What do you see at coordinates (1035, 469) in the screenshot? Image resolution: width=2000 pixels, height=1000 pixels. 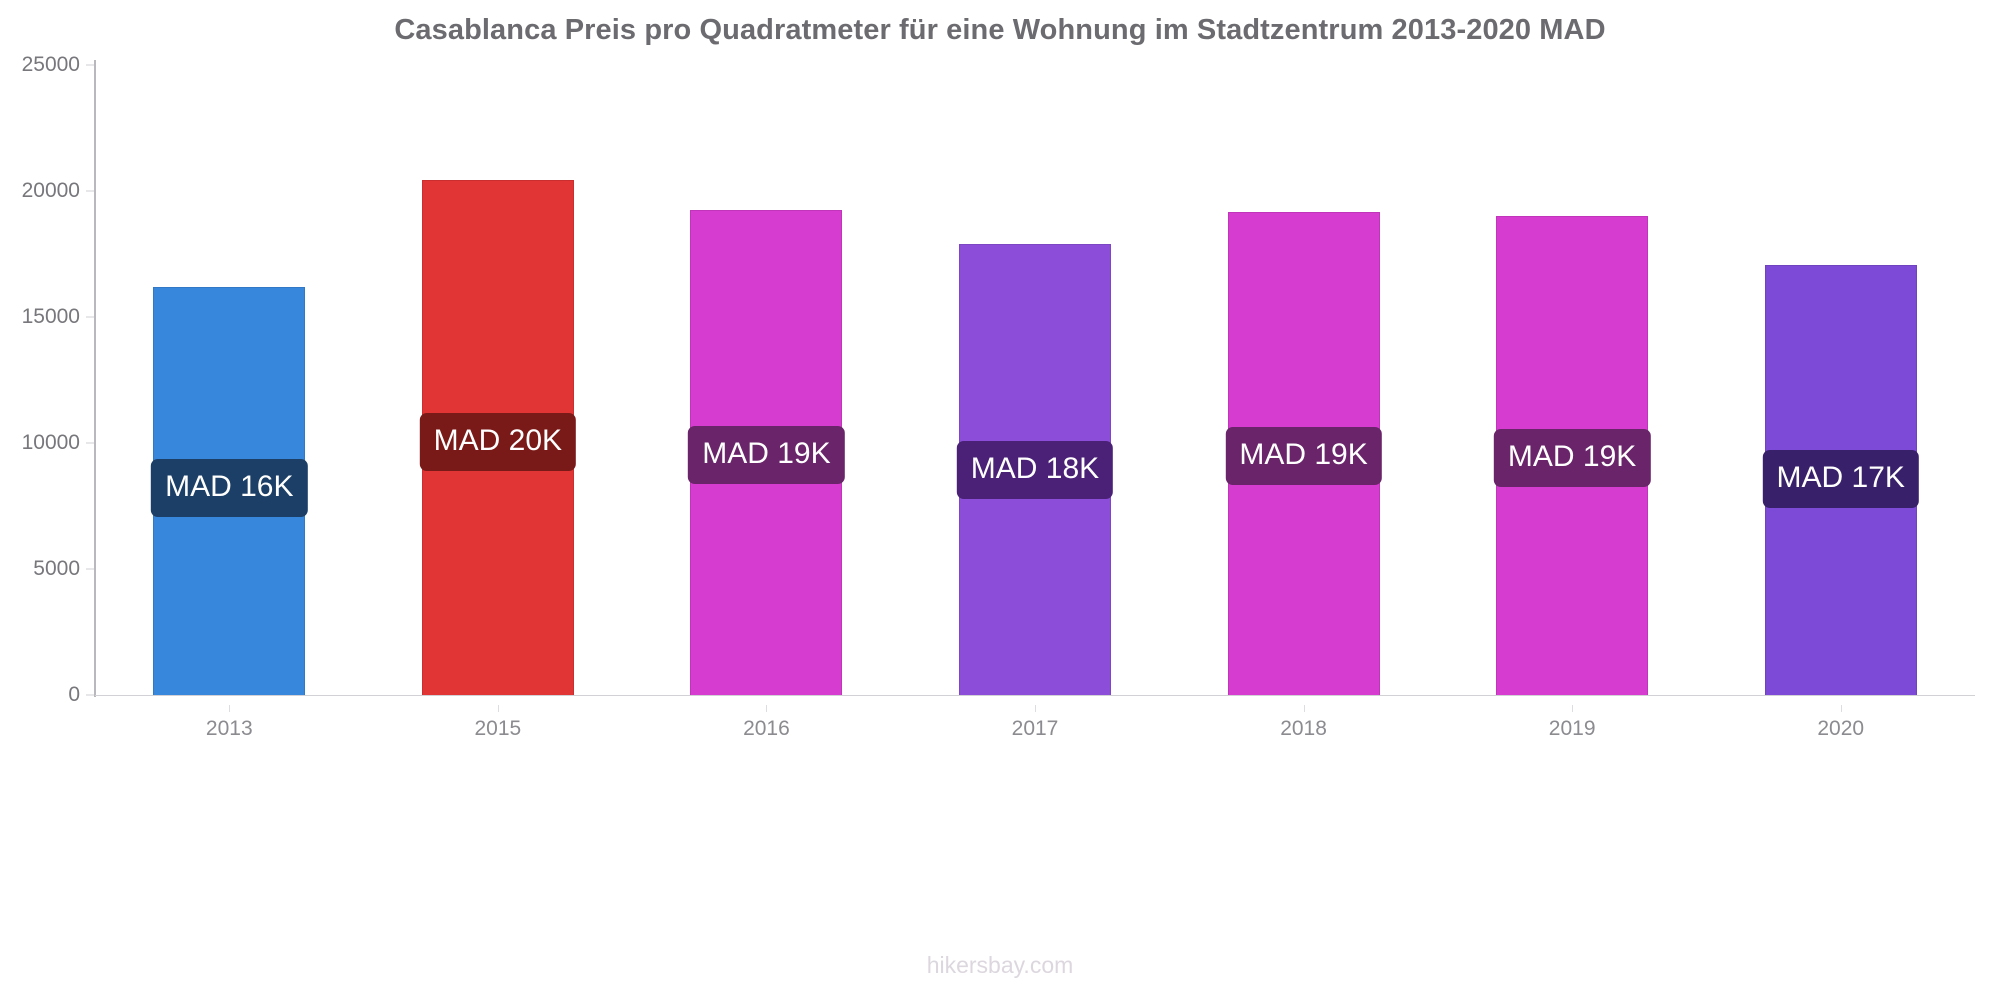 I see `bar-value-label: MAD 18K` at bounding box center [1035, 469].